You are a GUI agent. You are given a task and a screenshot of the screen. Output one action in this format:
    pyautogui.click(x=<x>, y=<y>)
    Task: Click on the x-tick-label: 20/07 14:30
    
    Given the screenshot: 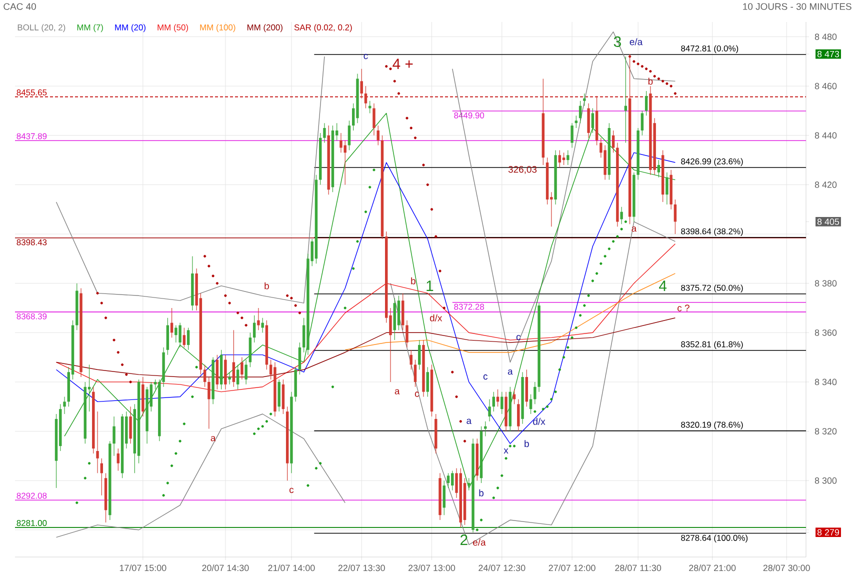 What is the action you would take?
    pyautogui.click(x=225, y=568)
    